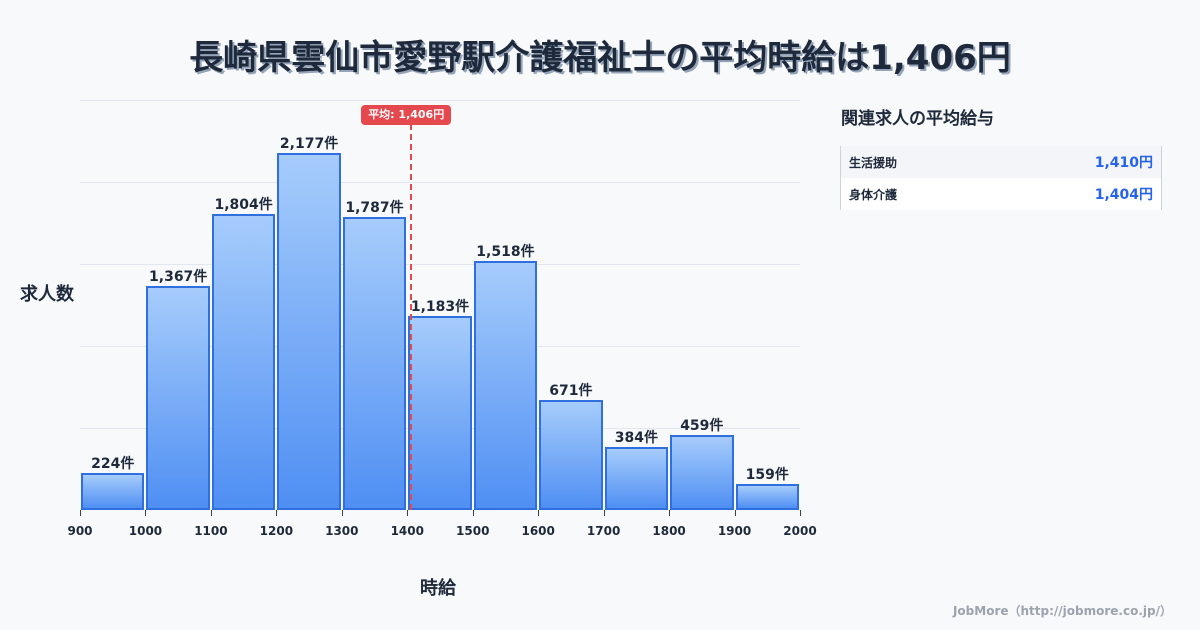  What do you see at coordinates (211, 531) in the screenshot?
I see `x-tick-label: 1100` at bounding box center [211, 531].